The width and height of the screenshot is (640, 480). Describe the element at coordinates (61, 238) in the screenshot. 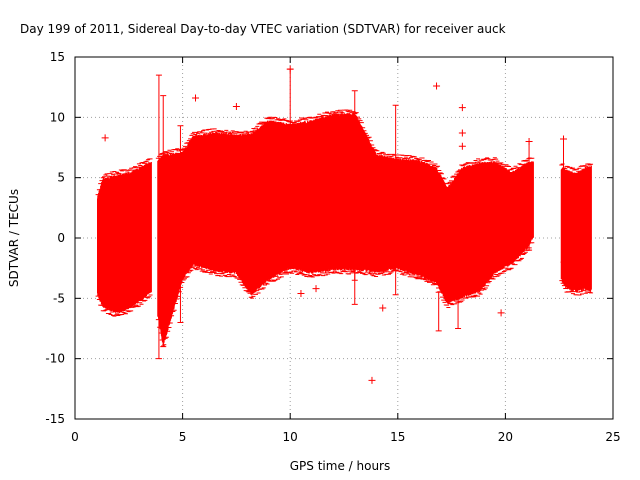

I see `y-tick-label: 0` at that location.